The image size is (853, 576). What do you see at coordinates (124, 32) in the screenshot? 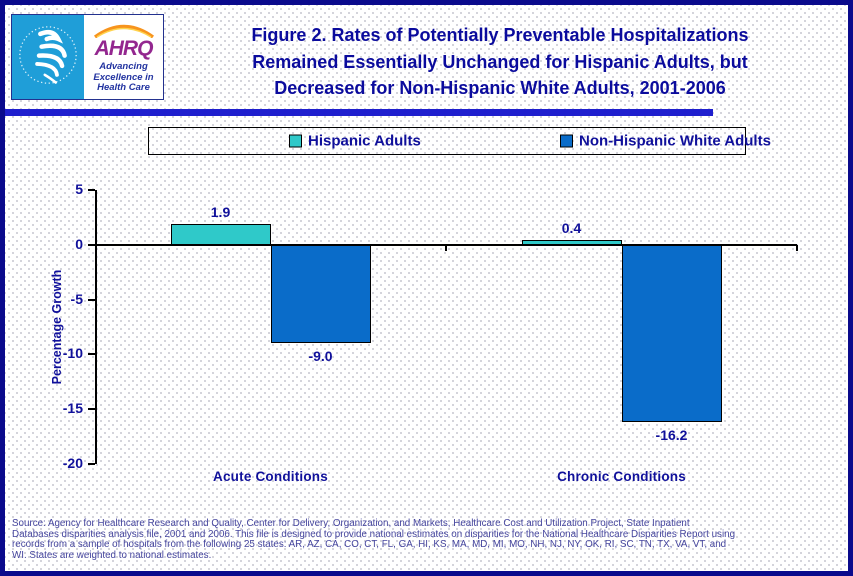
I see `ahrq-arc-icon` at bounding box center [124, 32].